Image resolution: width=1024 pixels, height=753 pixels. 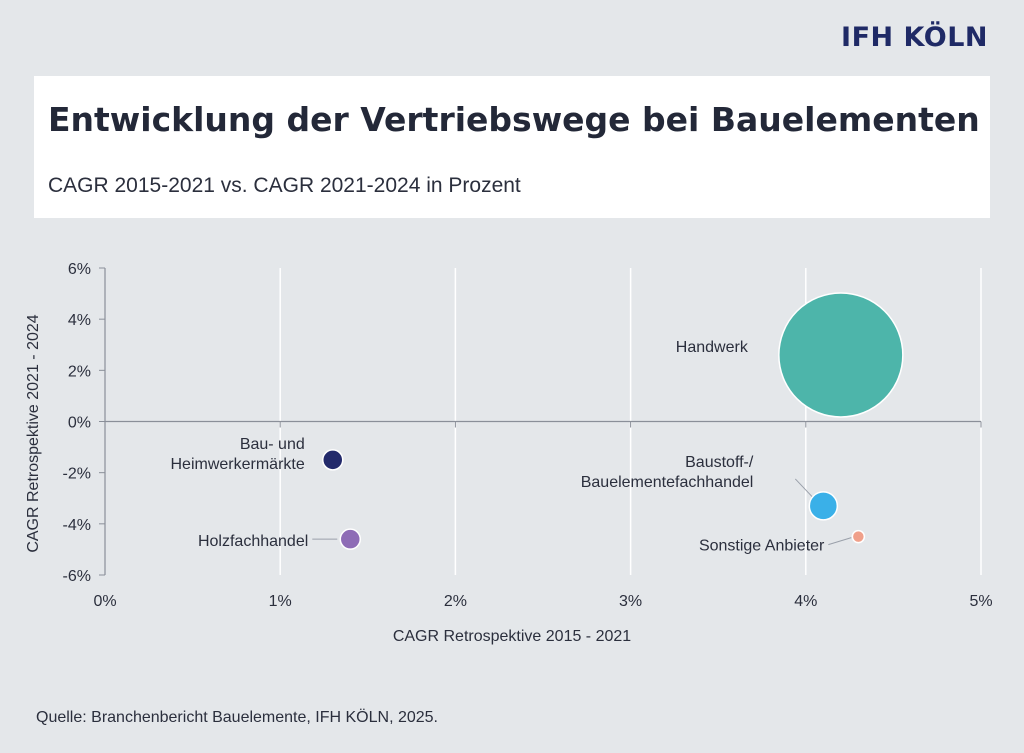 What do you see at coordinates (33, 433) in the screenshot?
I see `y-axis-label: CAGR Retrospektive 2021 - 2024` at bounding box center [33, 433].